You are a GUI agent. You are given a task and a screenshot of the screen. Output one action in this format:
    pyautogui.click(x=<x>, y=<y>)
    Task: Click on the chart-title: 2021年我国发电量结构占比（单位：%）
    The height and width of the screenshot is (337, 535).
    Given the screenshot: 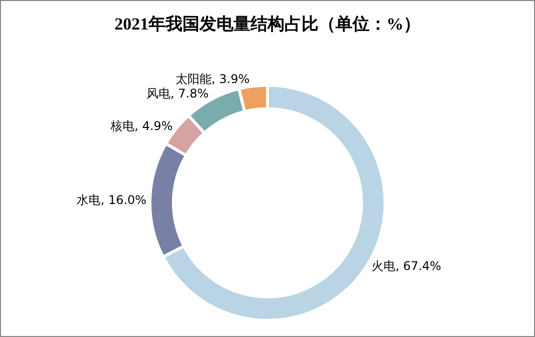 What is the action you would take?
    pyautogui.click(x=267, y=24)
    